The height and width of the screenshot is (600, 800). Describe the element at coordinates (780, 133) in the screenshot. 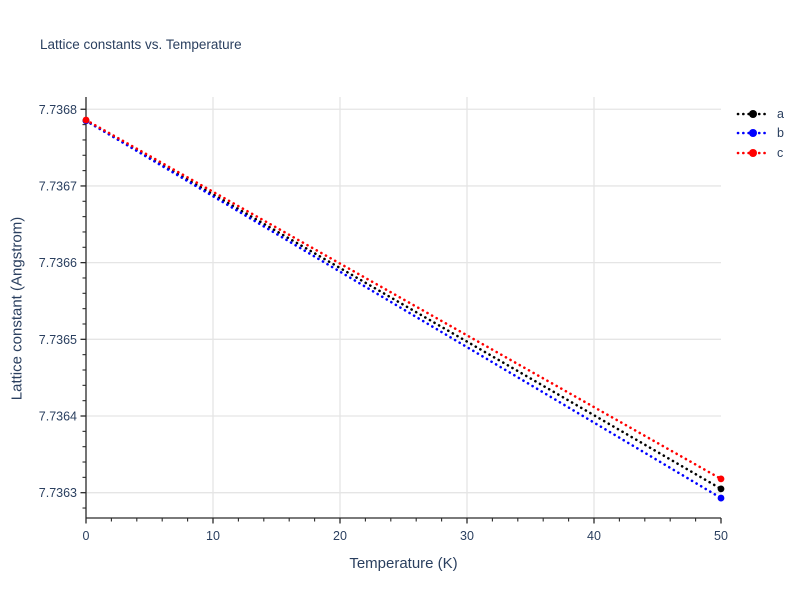

I see `legend-label: b` at that location.